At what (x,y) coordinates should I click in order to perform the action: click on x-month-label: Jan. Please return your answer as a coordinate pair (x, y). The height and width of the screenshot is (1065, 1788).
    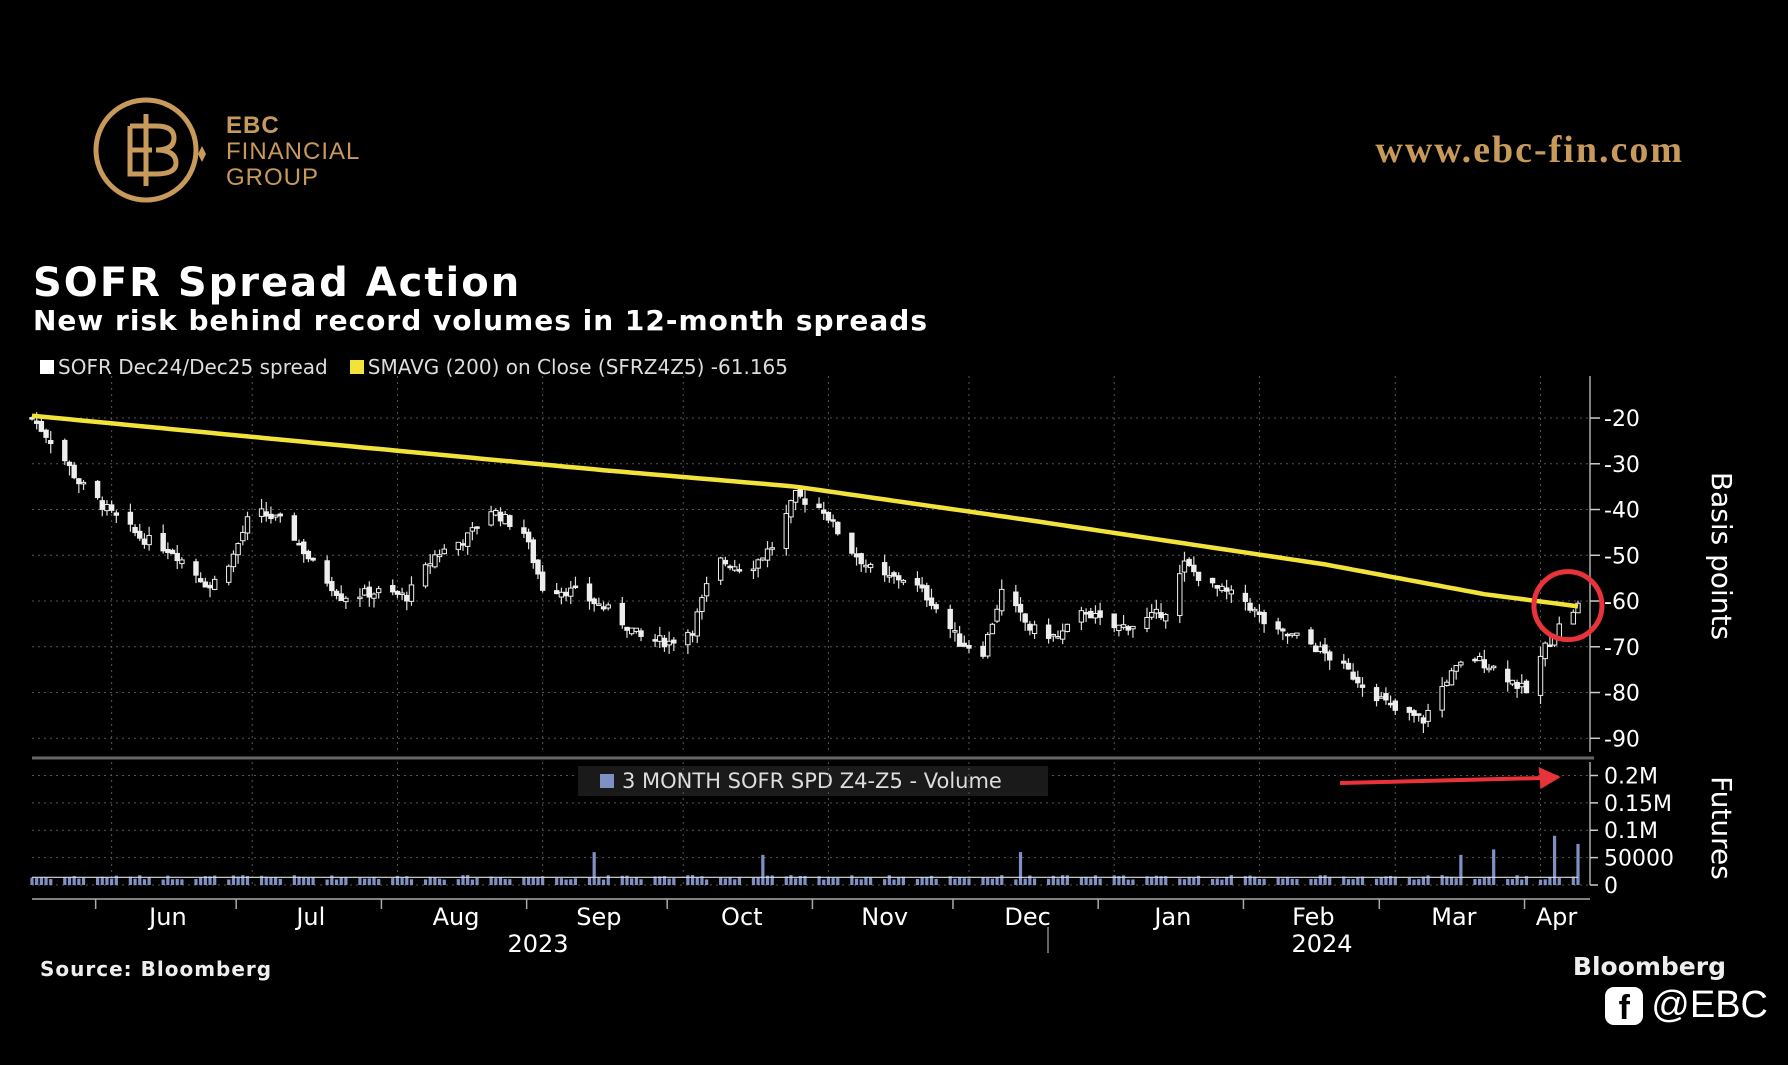
    Looking at the image, I should click on (1171, 917).